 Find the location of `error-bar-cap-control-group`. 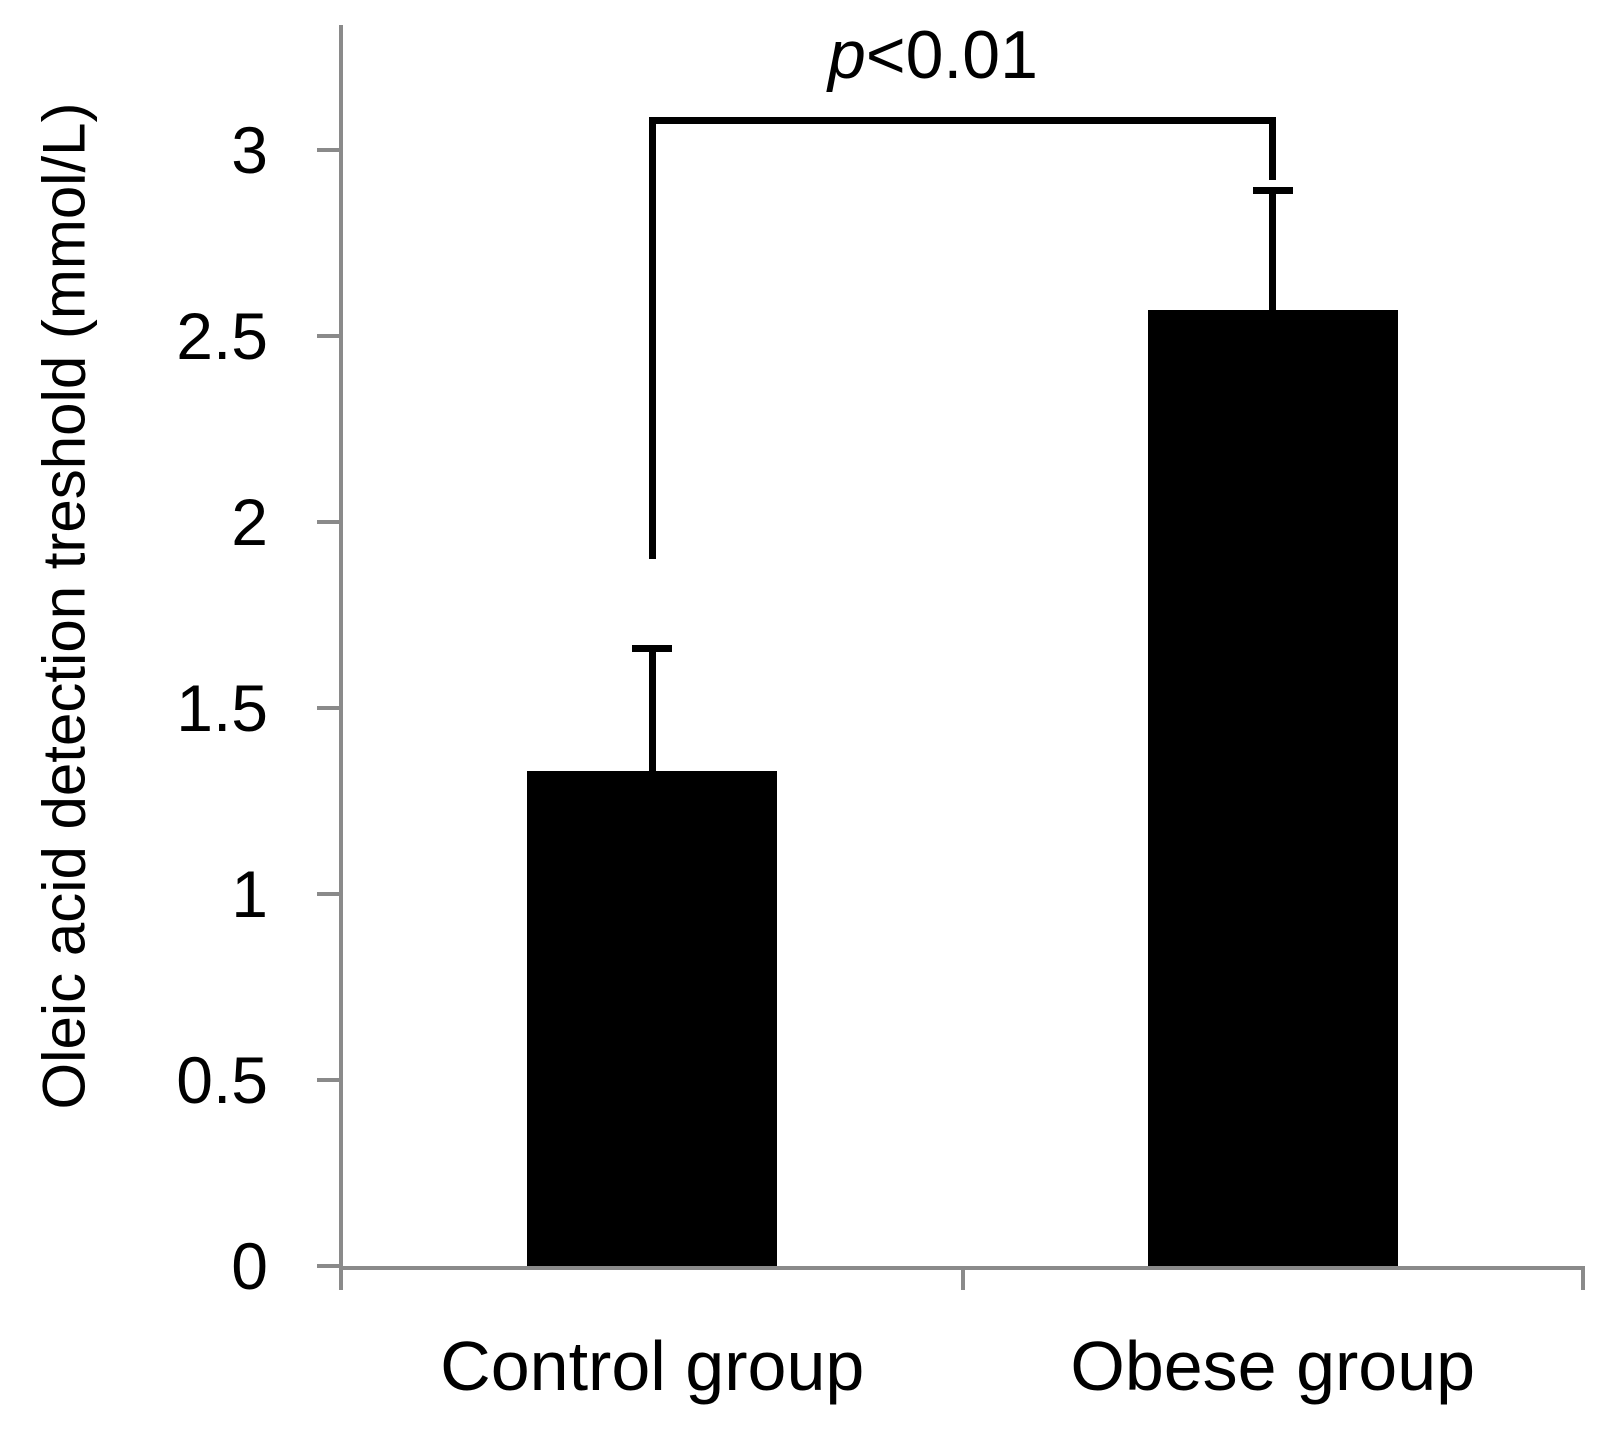

error-bar-cap-control-group is located at coordinates (652, 648).